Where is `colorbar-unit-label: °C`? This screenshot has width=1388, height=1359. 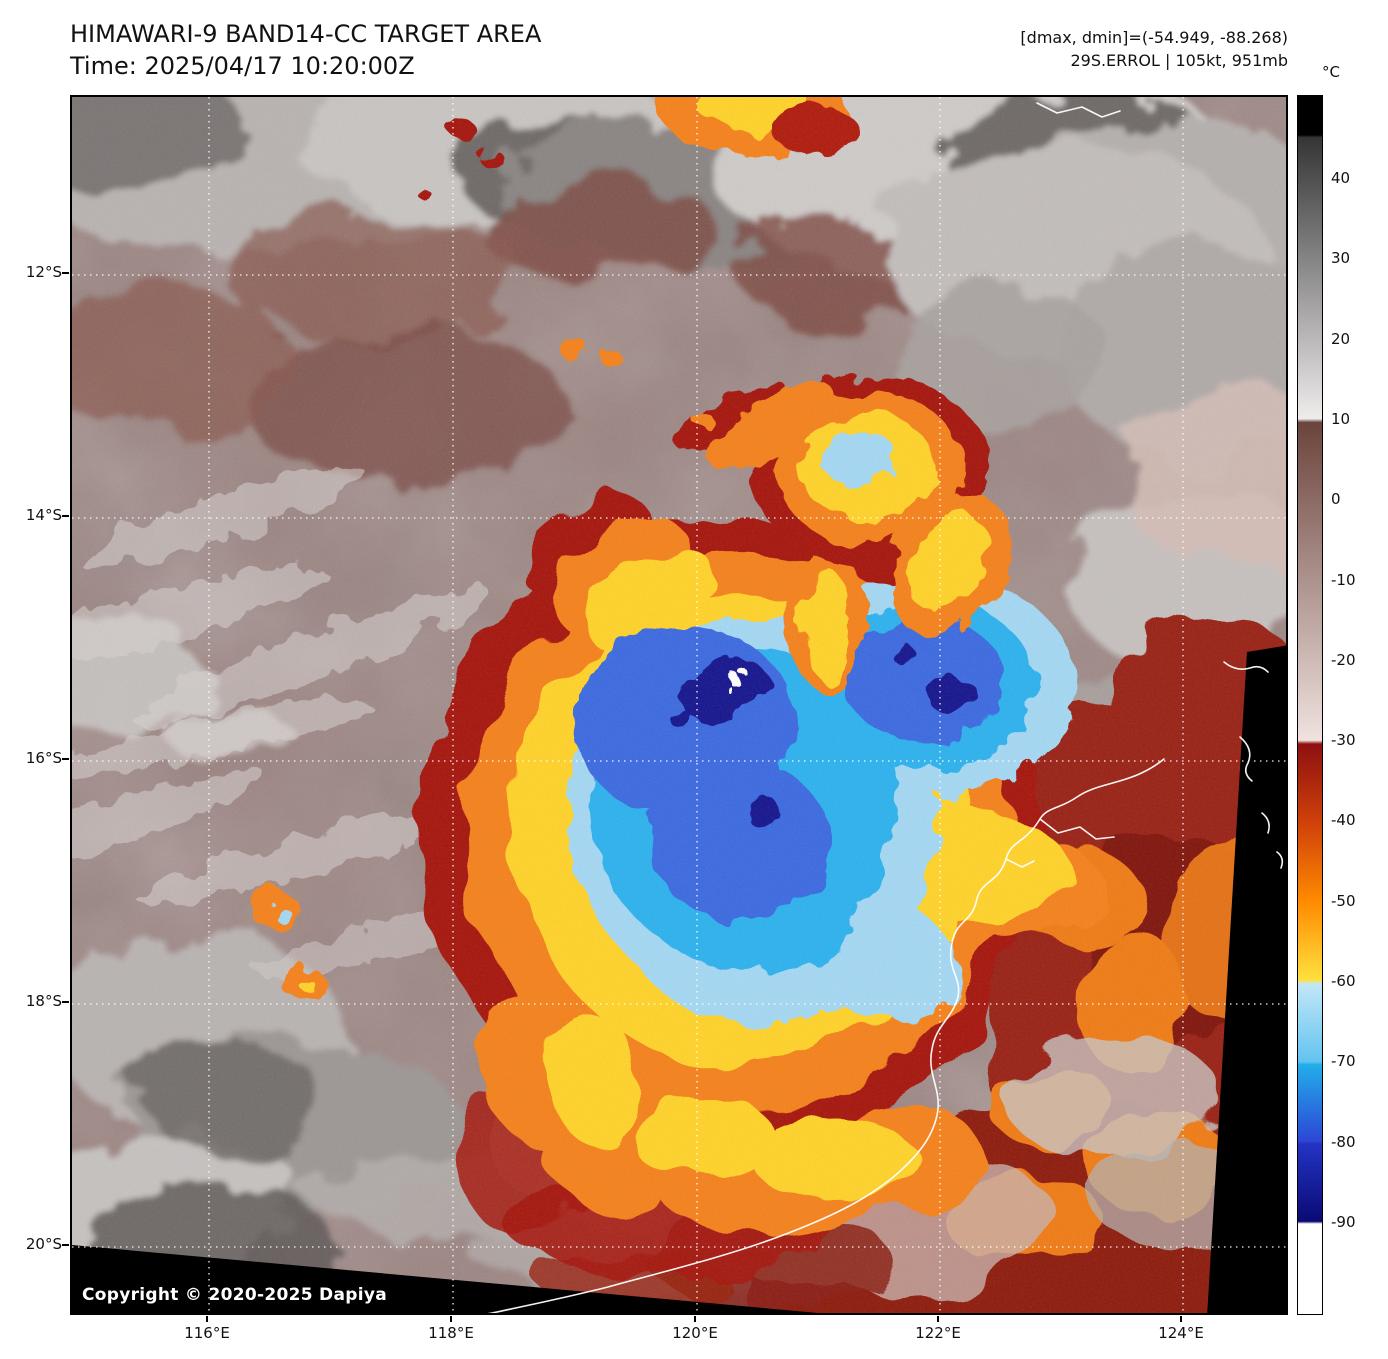
colorbar-unit-label: °C is located at coordinates (1331, 72).